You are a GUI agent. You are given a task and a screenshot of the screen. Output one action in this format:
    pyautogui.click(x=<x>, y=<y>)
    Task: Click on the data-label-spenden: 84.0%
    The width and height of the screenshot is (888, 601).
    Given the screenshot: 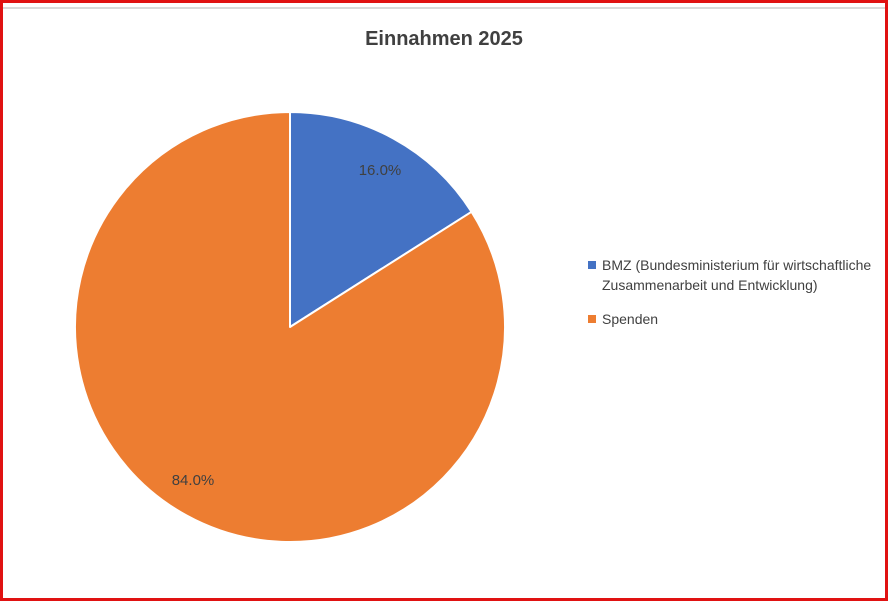 What is the action you would take?
    pyautogui.click(x=193, y=480)
    